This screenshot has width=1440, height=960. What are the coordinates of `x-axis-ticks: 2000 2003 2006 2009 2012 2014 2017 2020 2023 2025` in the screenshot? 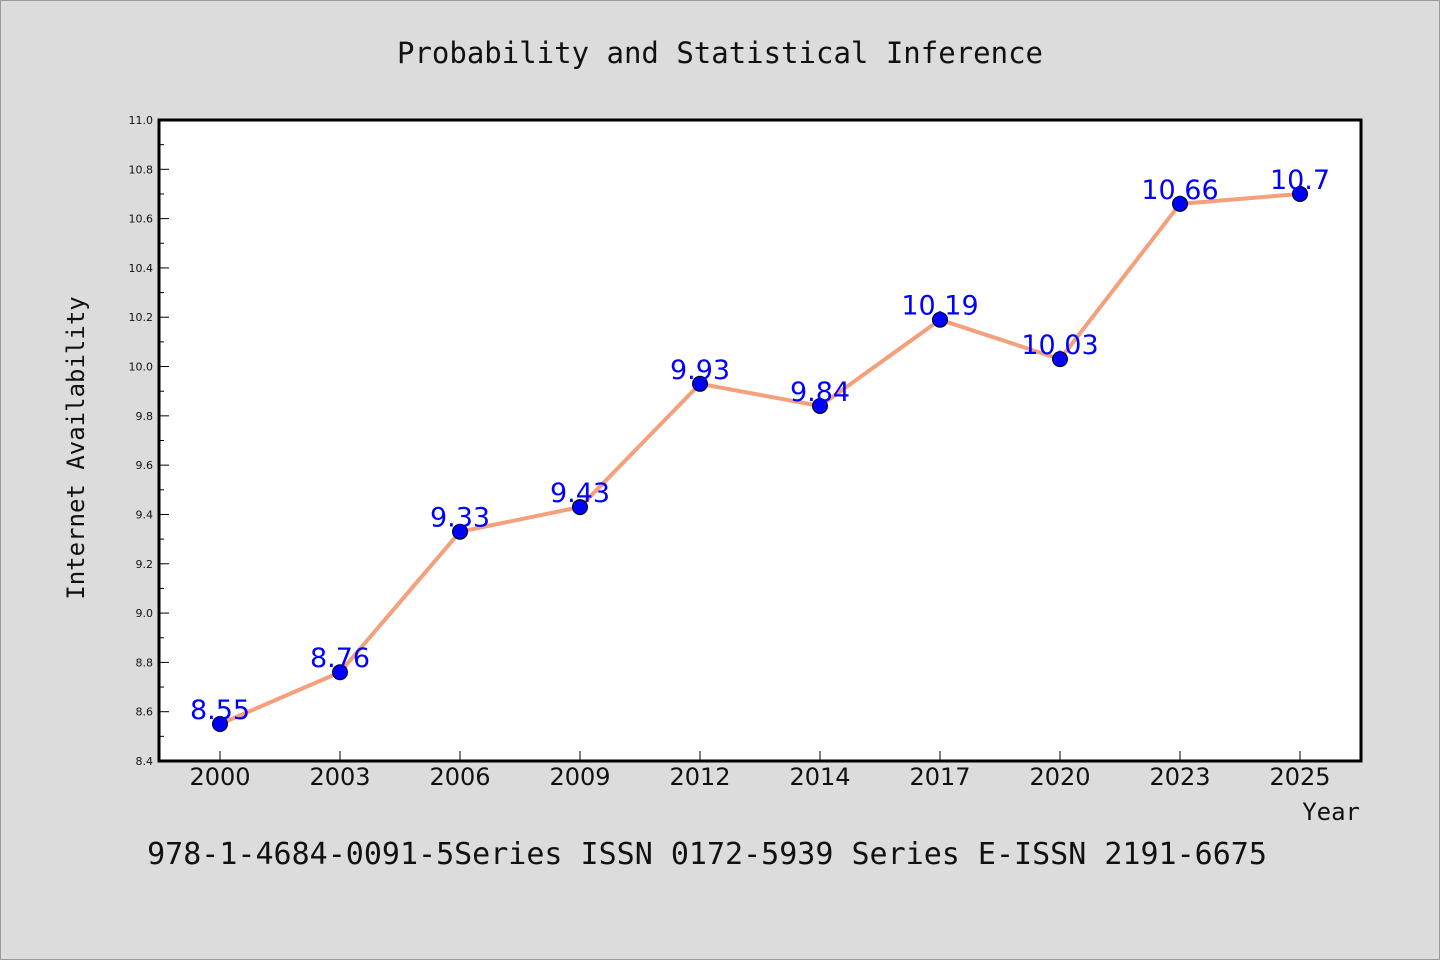 It's located at (760, 771).